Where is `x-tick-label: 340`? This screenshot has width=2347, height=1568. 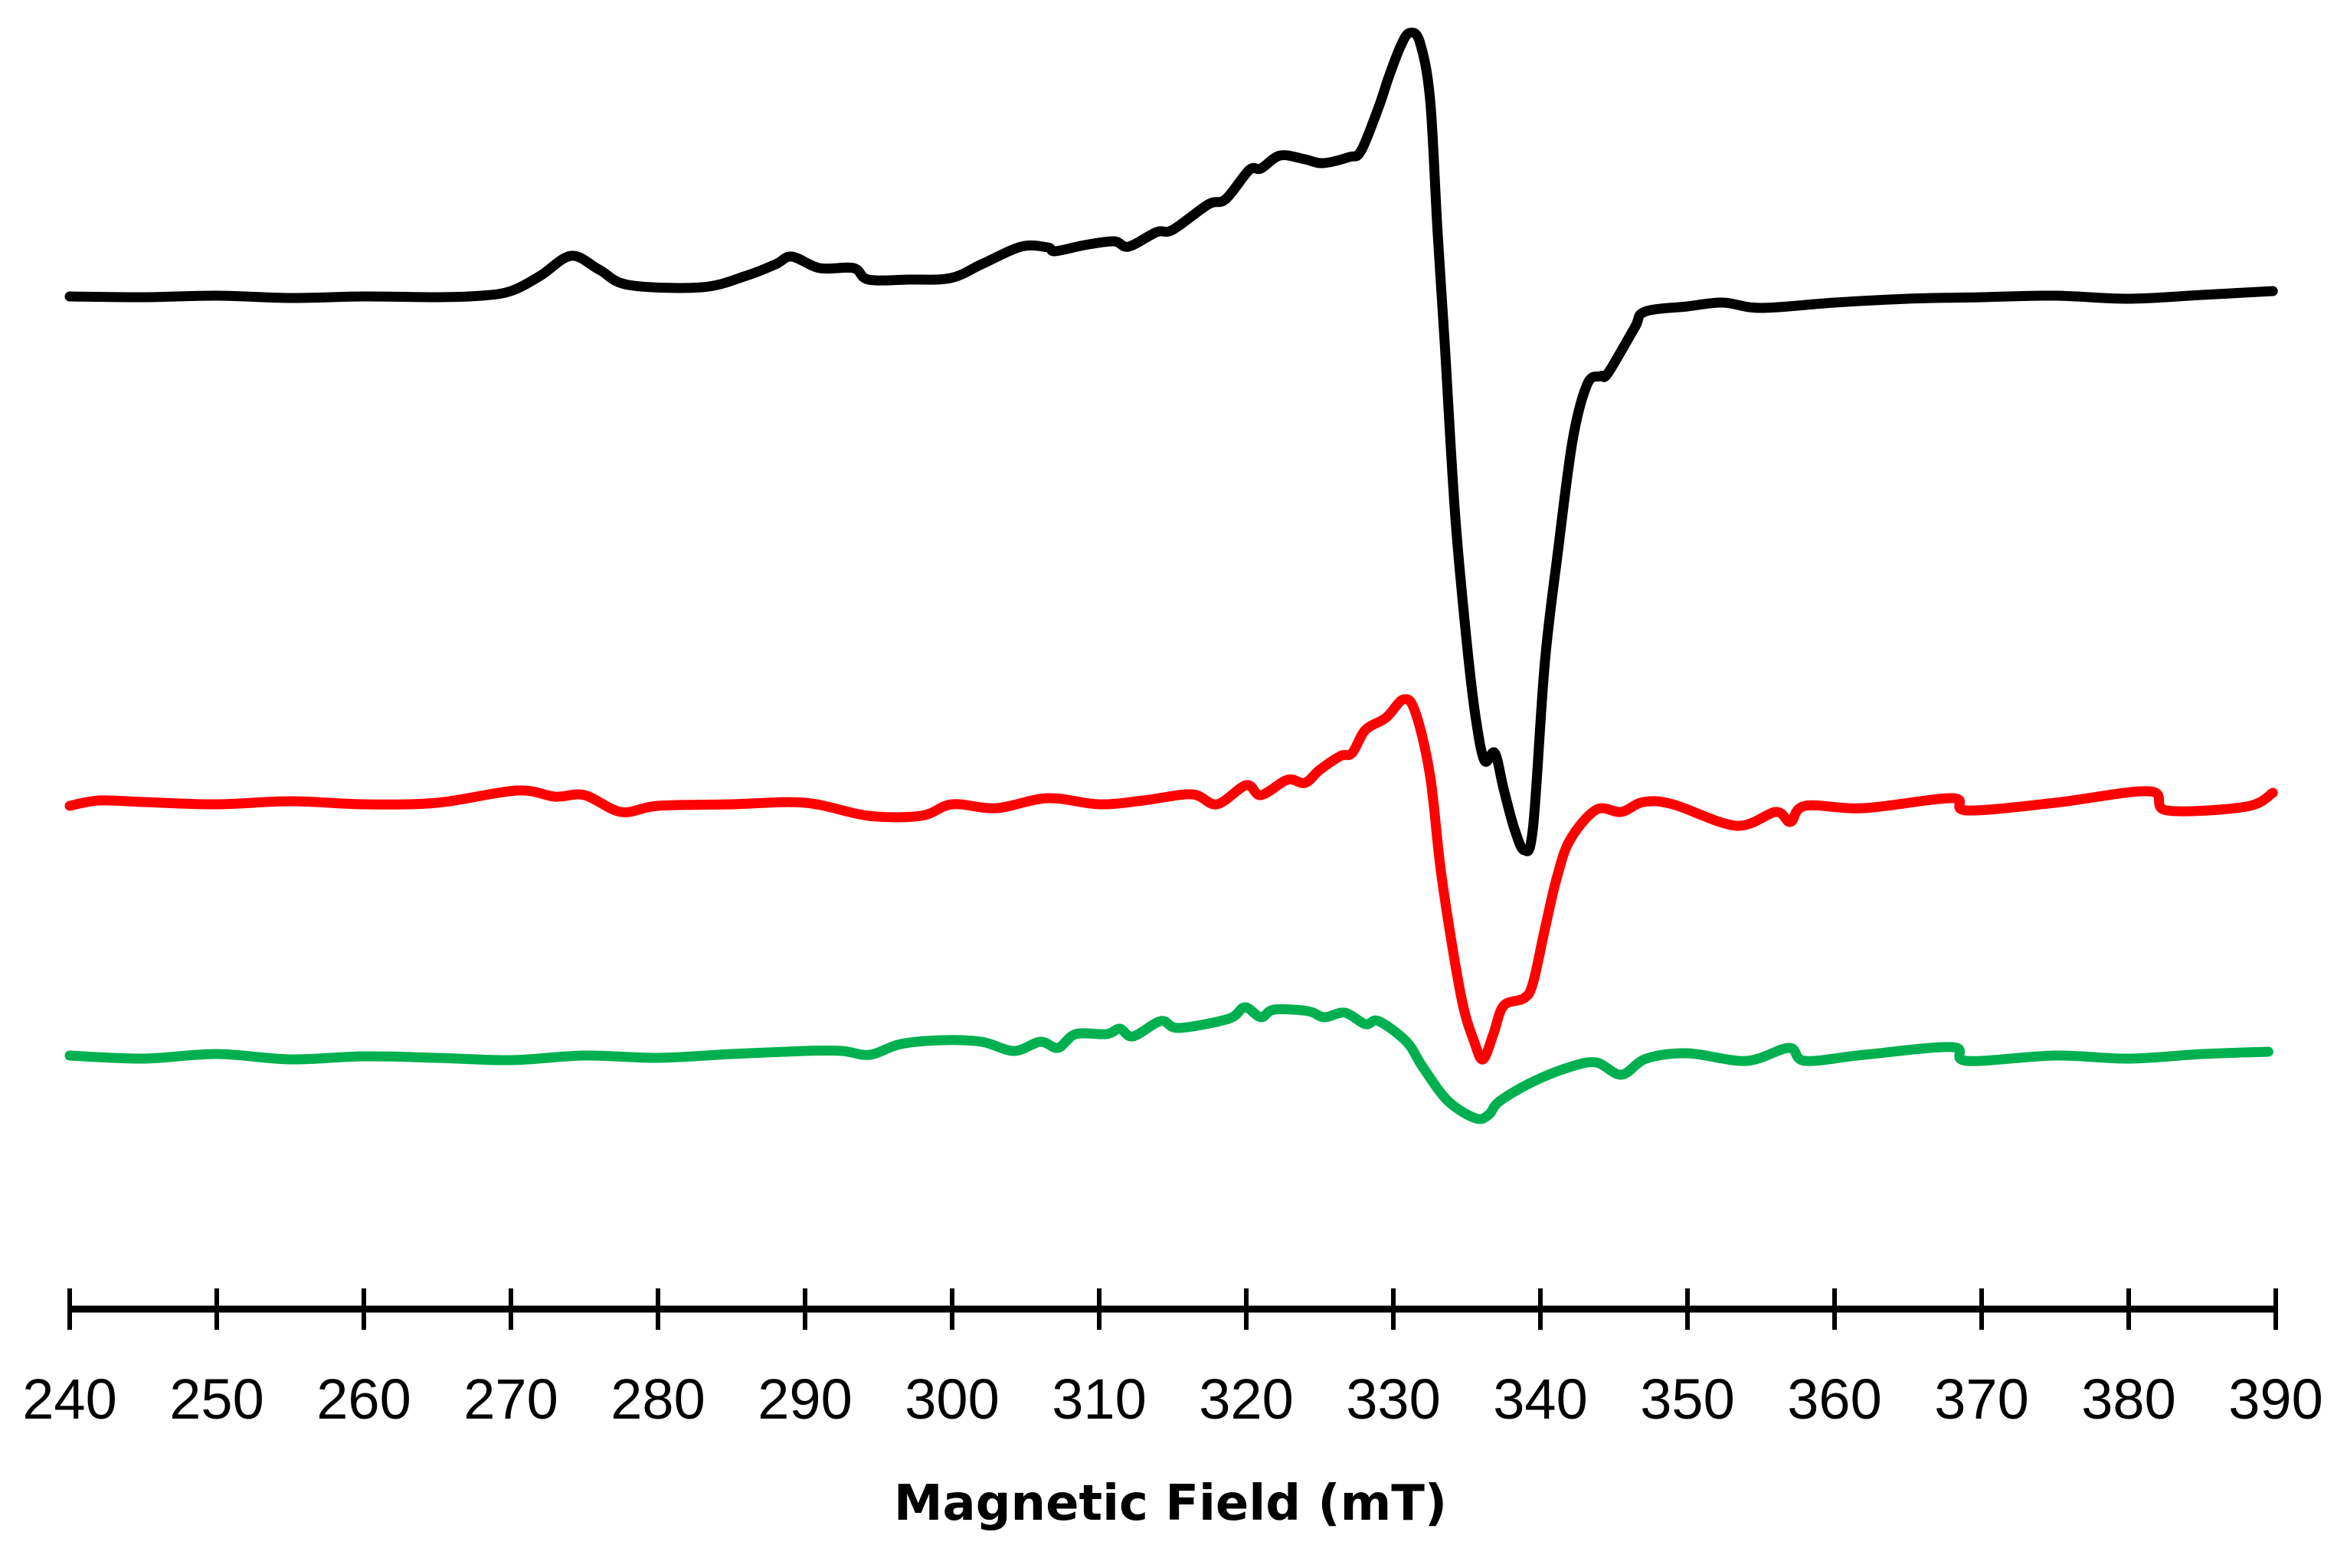 x-tick-label: 340 is located at coordinates (1540, 1399).